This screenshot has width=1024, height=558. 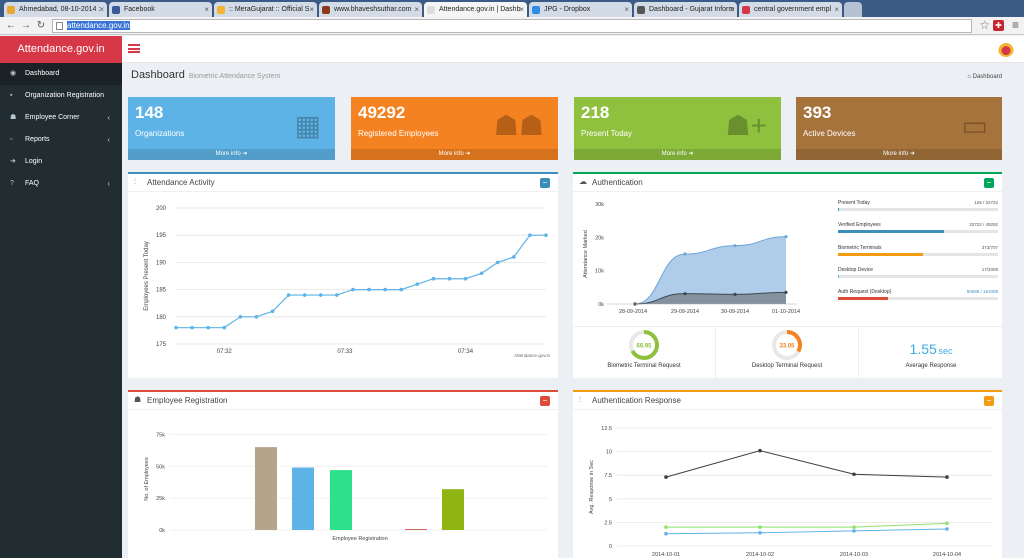 I want to click on panel-title: Authentication, so click(x=787, y=183).